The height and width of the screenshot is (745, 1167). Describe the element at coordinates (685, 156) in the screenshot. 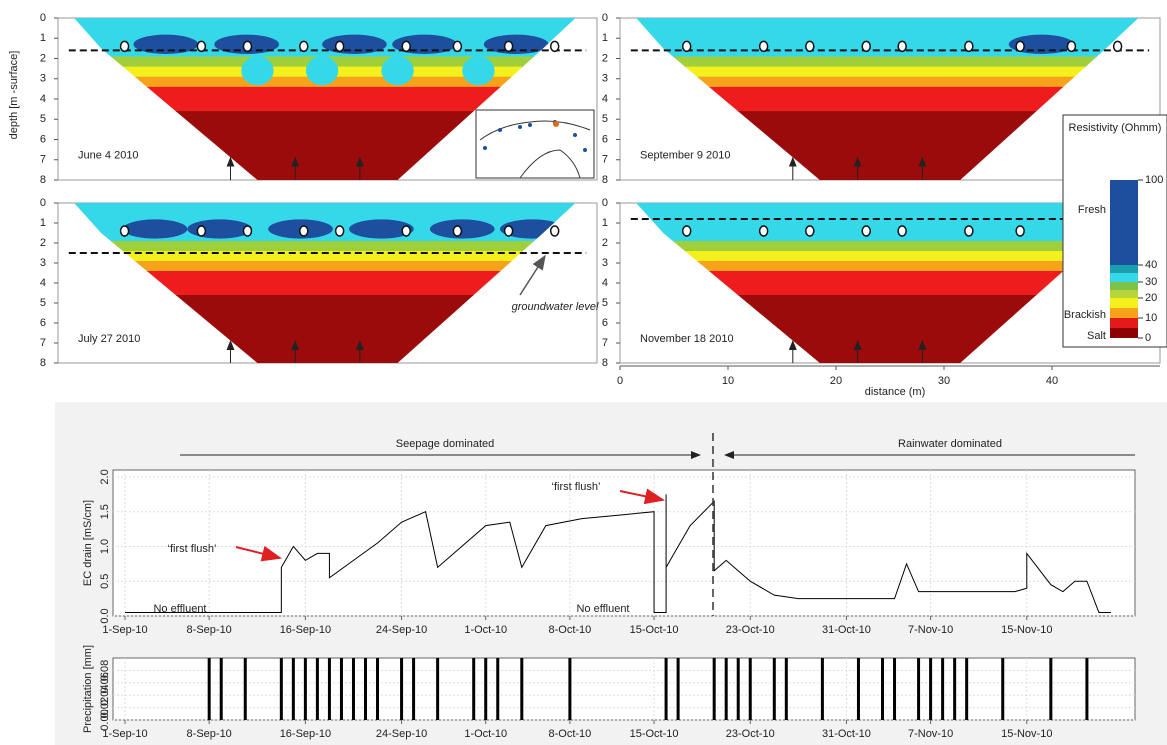

I see `panel-date: September 9 2010` at that location.